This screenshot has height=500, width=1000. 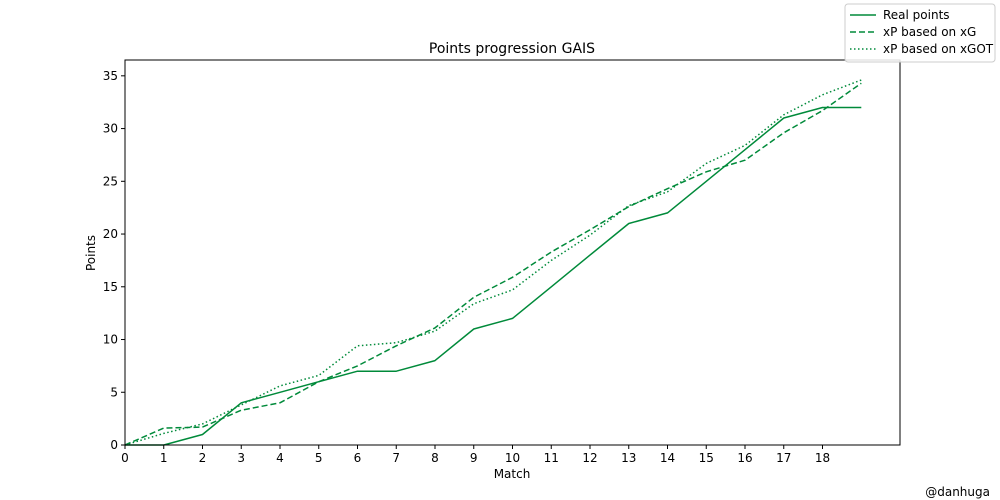 What do you see at coordinates (110, 234) in the screenshot?
I see `y-tick-label: 20` at bounding box center [110, 234].